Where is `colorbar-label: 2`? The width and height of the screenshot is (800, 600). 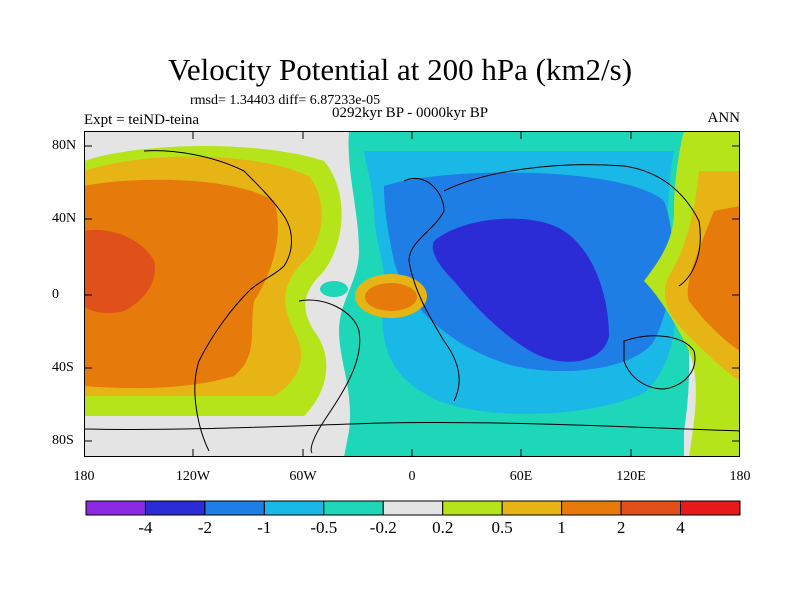 colorbar-label: 2 is located at coordinates (621, 527).